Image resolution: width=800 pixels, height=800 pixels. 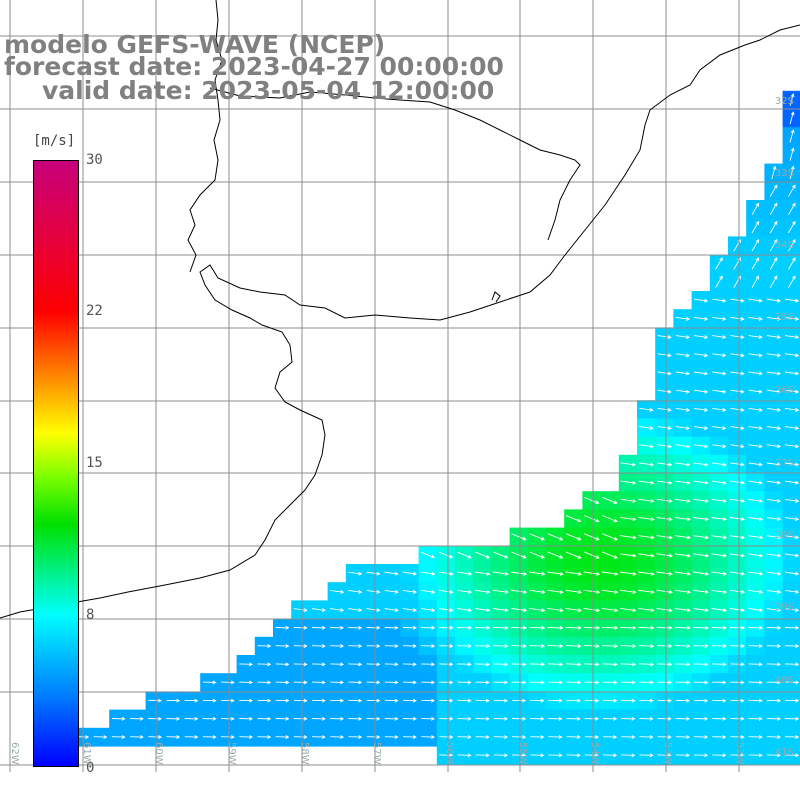 I want to click on lat-label: 37S, so click(x=784, y=463).